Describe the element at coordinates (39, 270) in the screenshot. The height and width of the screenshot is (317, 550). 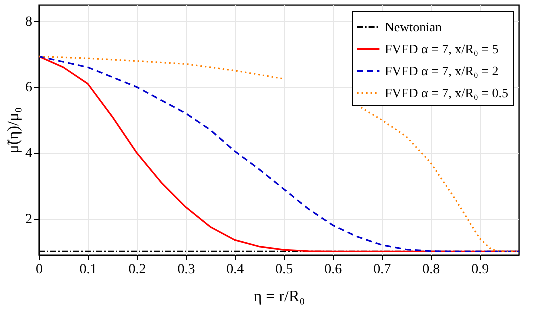
I see `x-tick-label: 0` at that location.